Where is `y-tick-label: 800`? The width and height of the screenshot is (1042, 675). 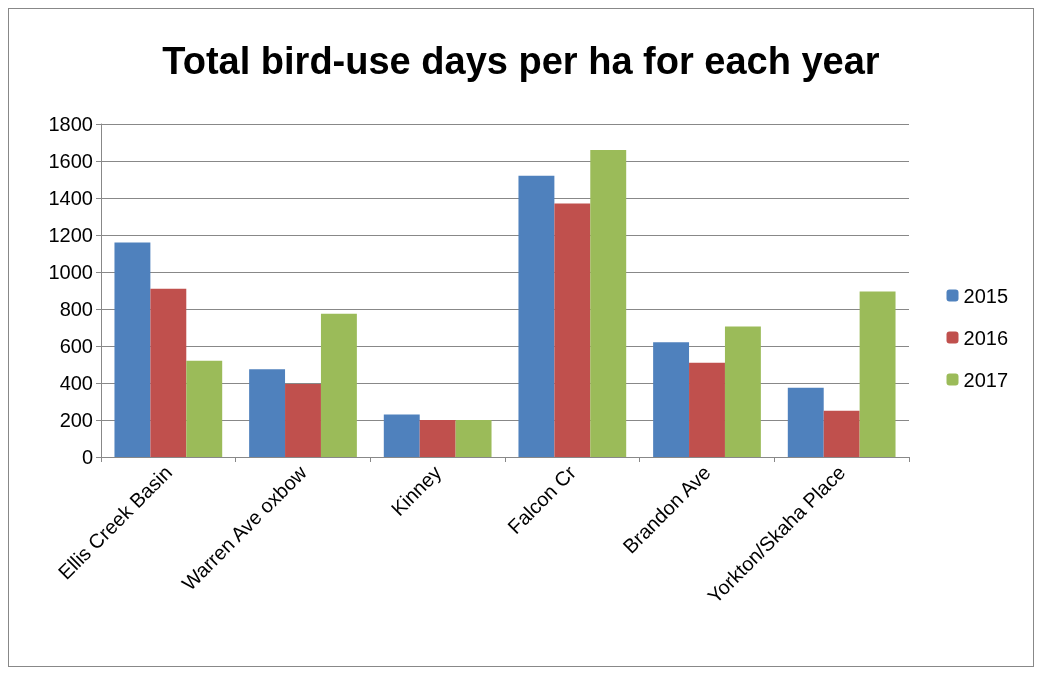
y-tick-label: 800 is located at coordinates (76, 309).